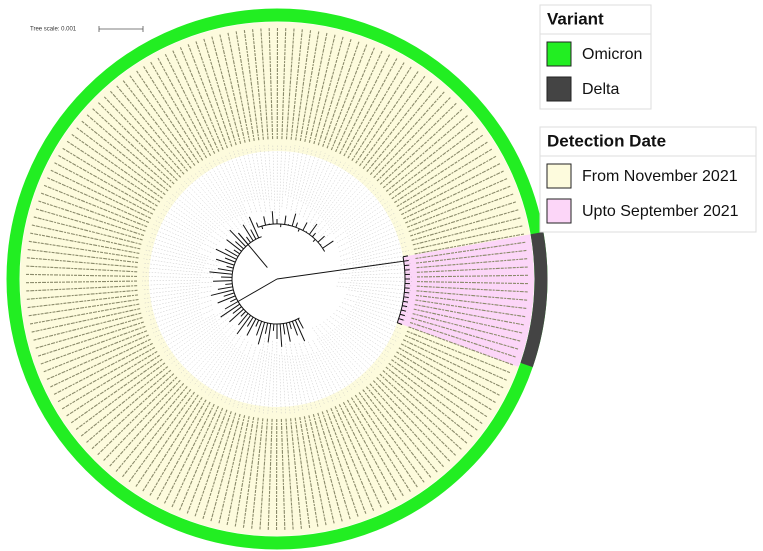  I want to click on variant-ring-delta, so click(534, 300).